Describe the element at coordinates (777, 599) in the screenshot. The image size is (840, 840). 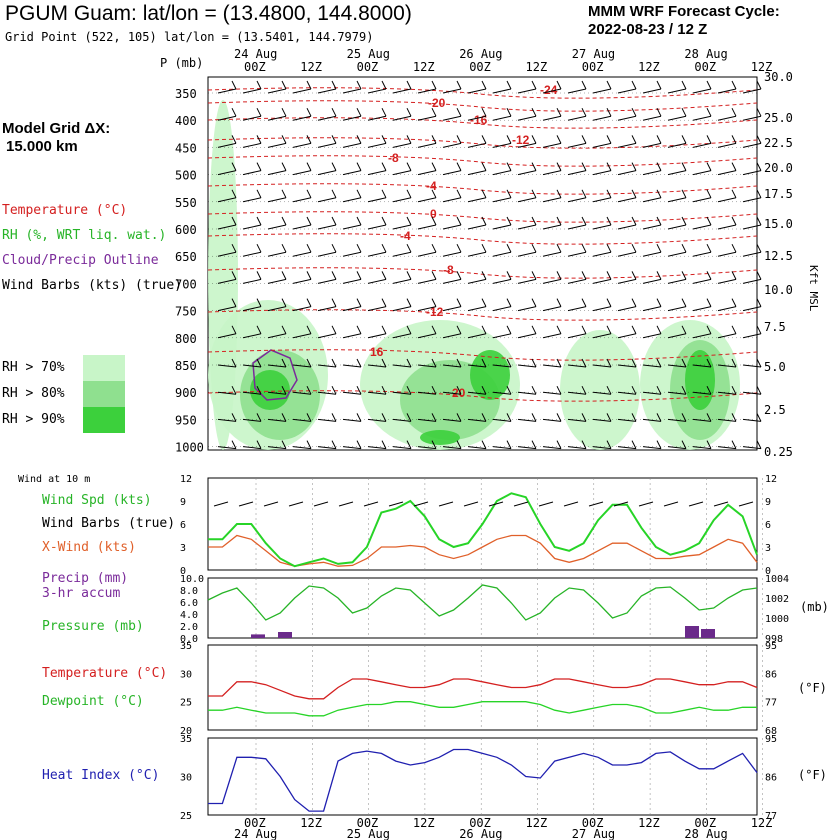
I see `pressure-tick-1: 1002` at that location.